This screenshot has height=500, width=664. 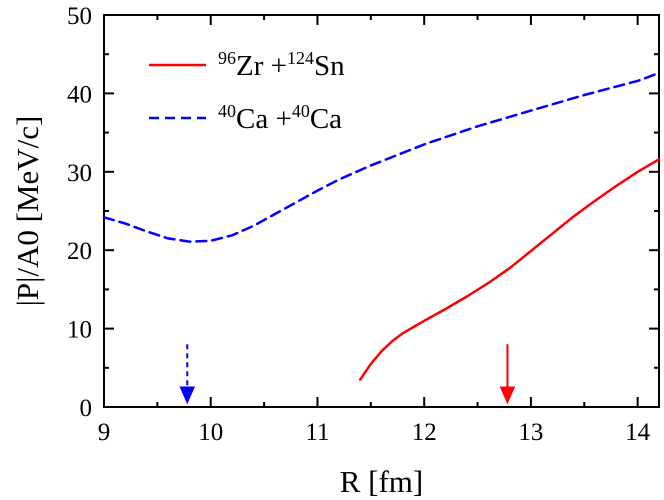 I want to click on legend-text-ca-ca: 40Ca +40Ca, so click(x=280, y=118).